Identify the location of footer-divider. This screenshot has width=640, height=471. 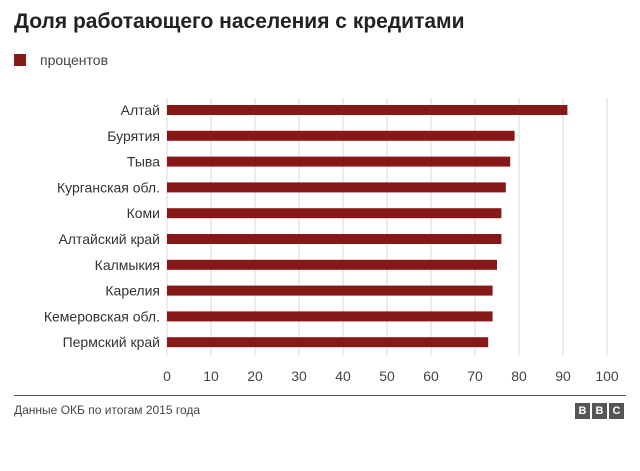
(320, 395).